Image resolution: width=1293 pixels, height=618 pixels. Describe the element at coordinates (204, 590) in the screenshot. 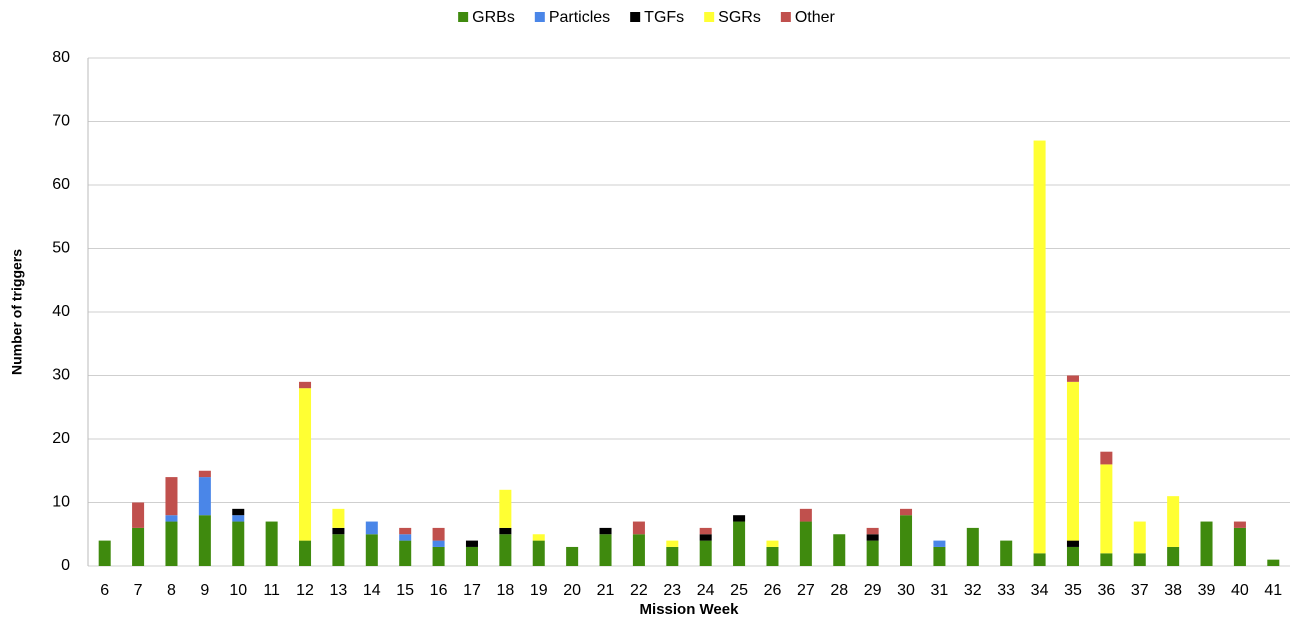

I see `x-tick-label: 9` at that location.